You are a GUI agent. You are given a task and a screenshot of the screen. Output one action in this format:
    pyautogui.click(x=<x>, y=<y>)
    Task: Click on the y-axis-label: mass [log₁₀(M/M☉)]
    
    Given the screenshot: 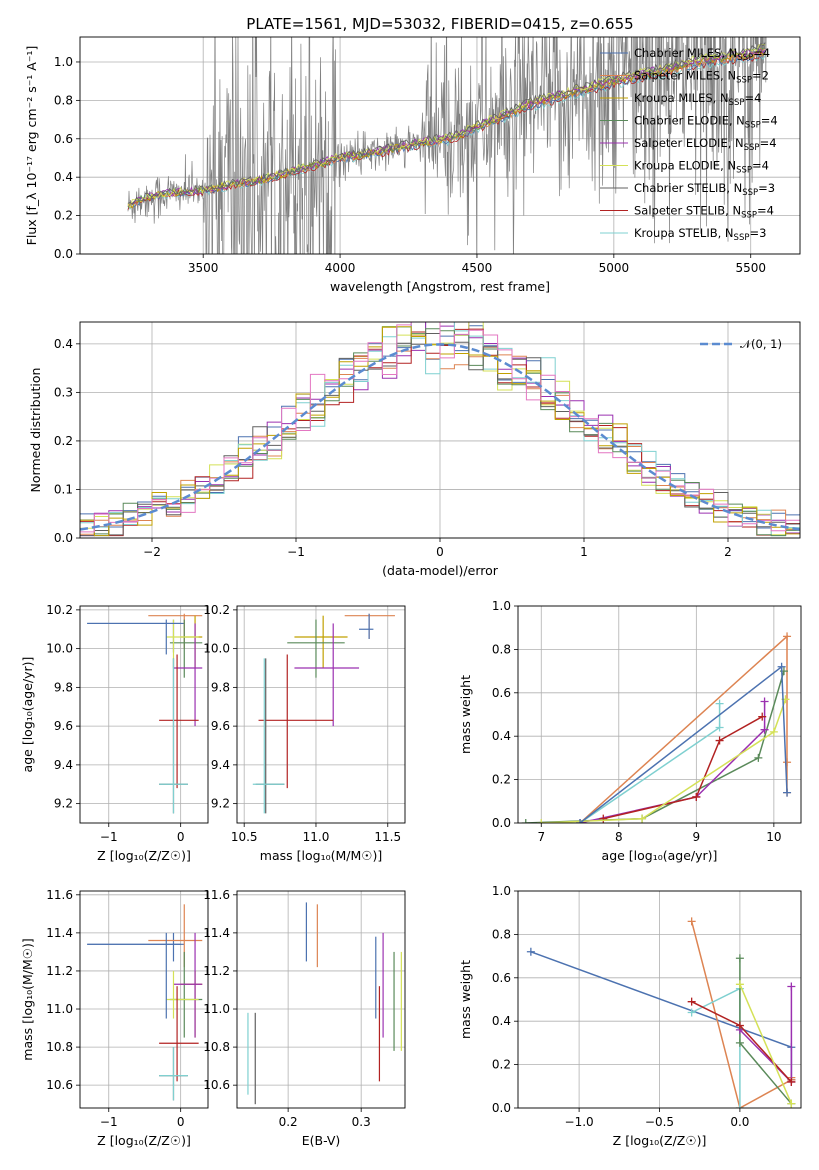 What is the action you would take?
    pyautogui.click(x=27, y=999)
    